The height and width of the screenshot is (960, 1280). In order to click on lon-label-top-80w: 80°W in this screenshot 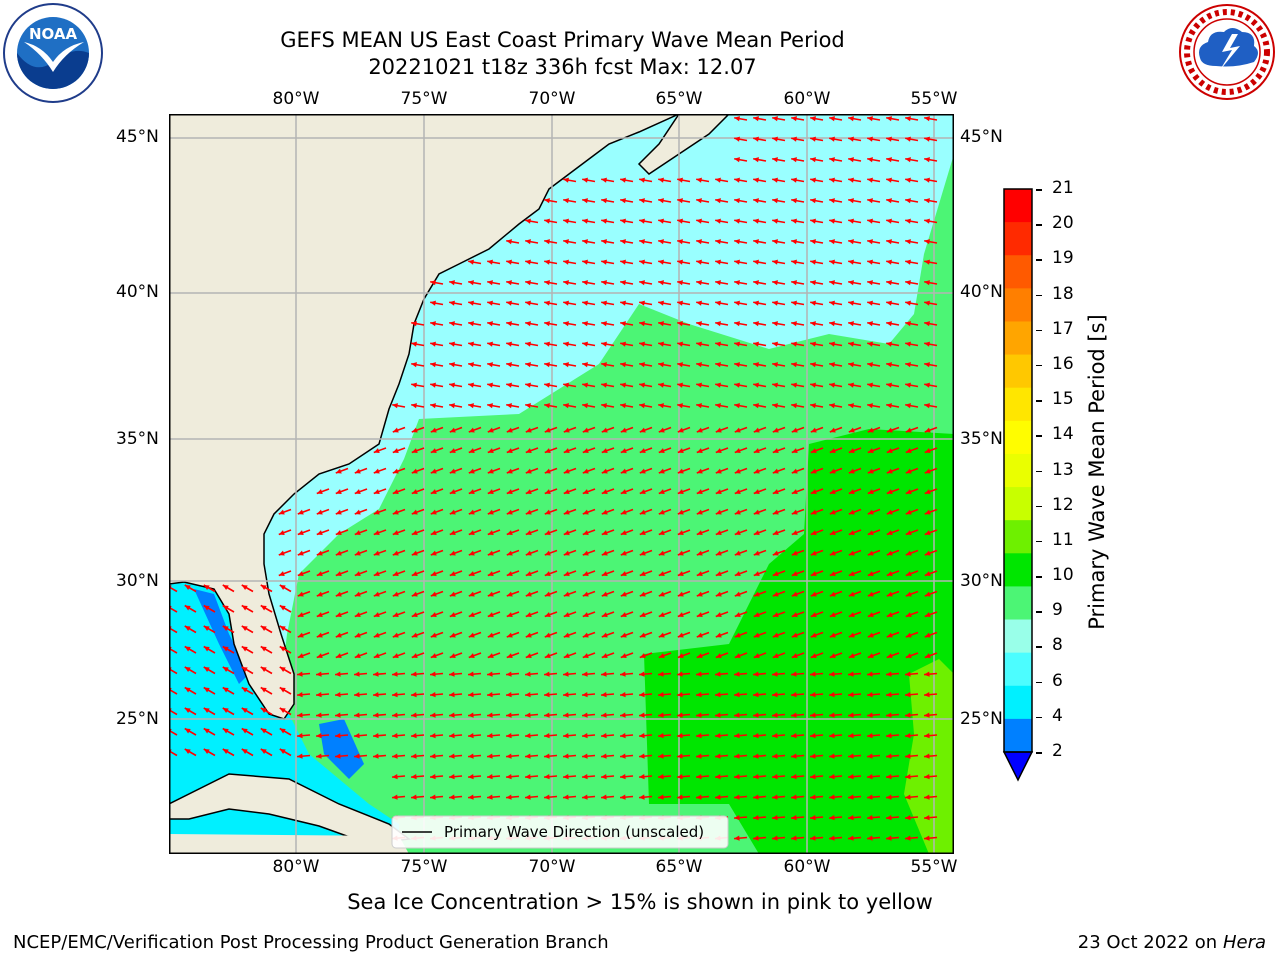, I will do `click(296, 99)`.